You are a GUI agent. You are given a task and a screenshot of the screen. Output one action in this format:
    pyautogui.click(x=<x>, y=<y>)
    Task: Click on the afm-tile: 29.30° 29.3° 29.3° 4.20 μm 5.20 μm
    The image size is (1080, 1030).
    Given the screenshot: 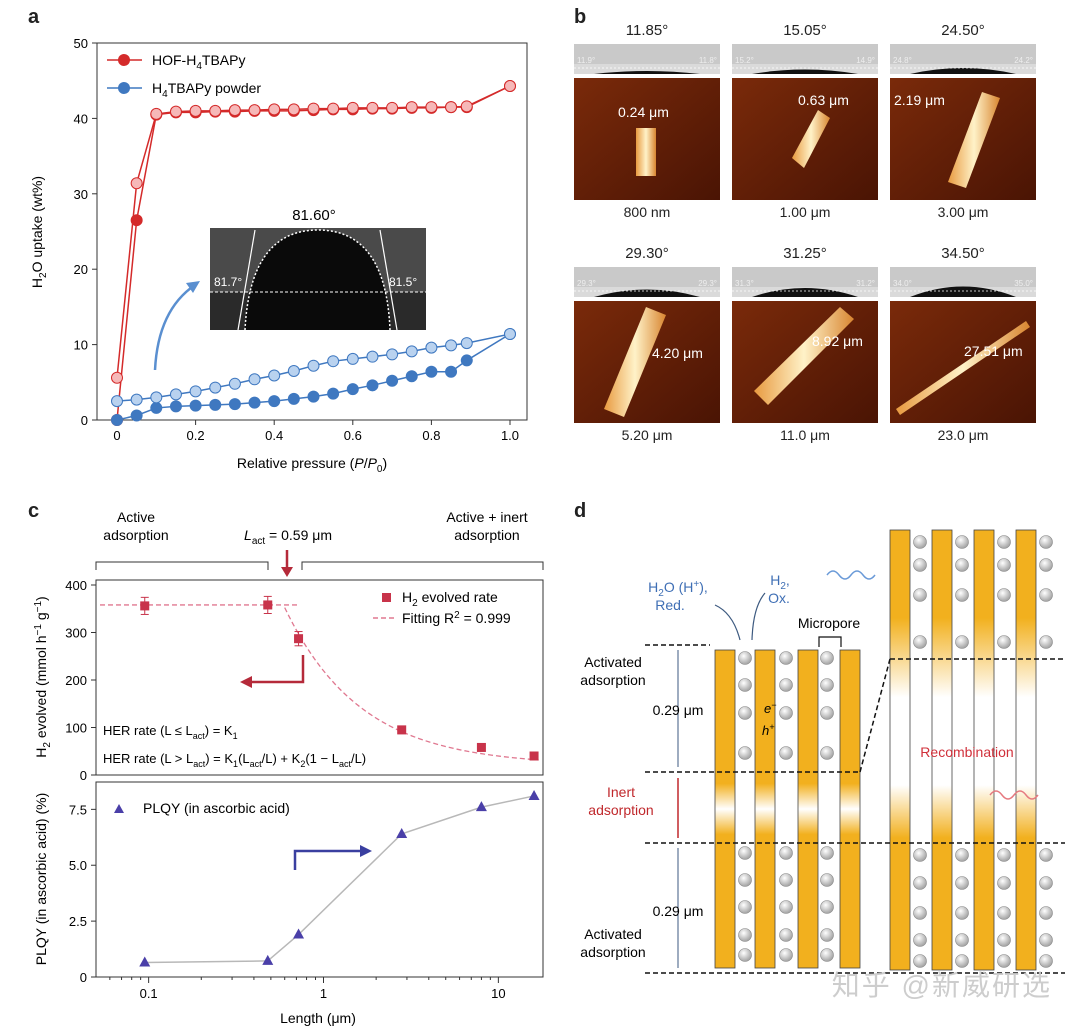 What is the action you would take?
    pyautogui.click(x=647, y=347)
    